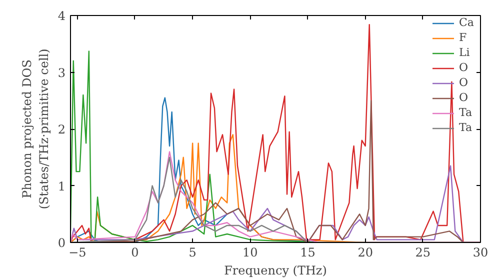 The width and height of the screenshot is (500, 280). I want to click on y-tick-label: 4, so click(62, 16).